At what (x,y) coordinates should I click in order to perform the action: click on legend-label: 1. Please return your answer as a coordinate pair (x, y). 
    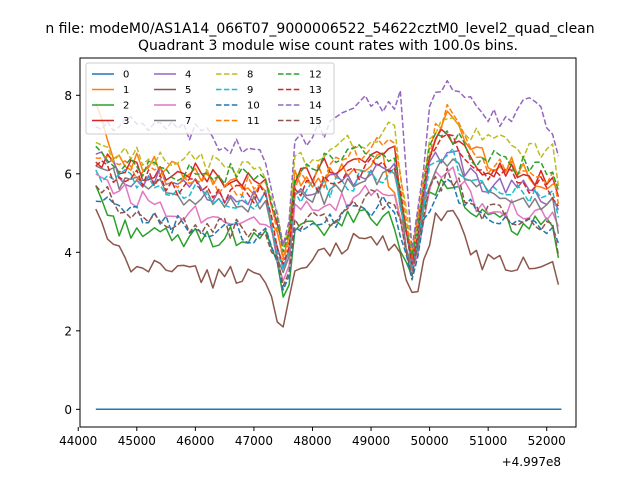
    Looking at the image, I should click on (126, 90).